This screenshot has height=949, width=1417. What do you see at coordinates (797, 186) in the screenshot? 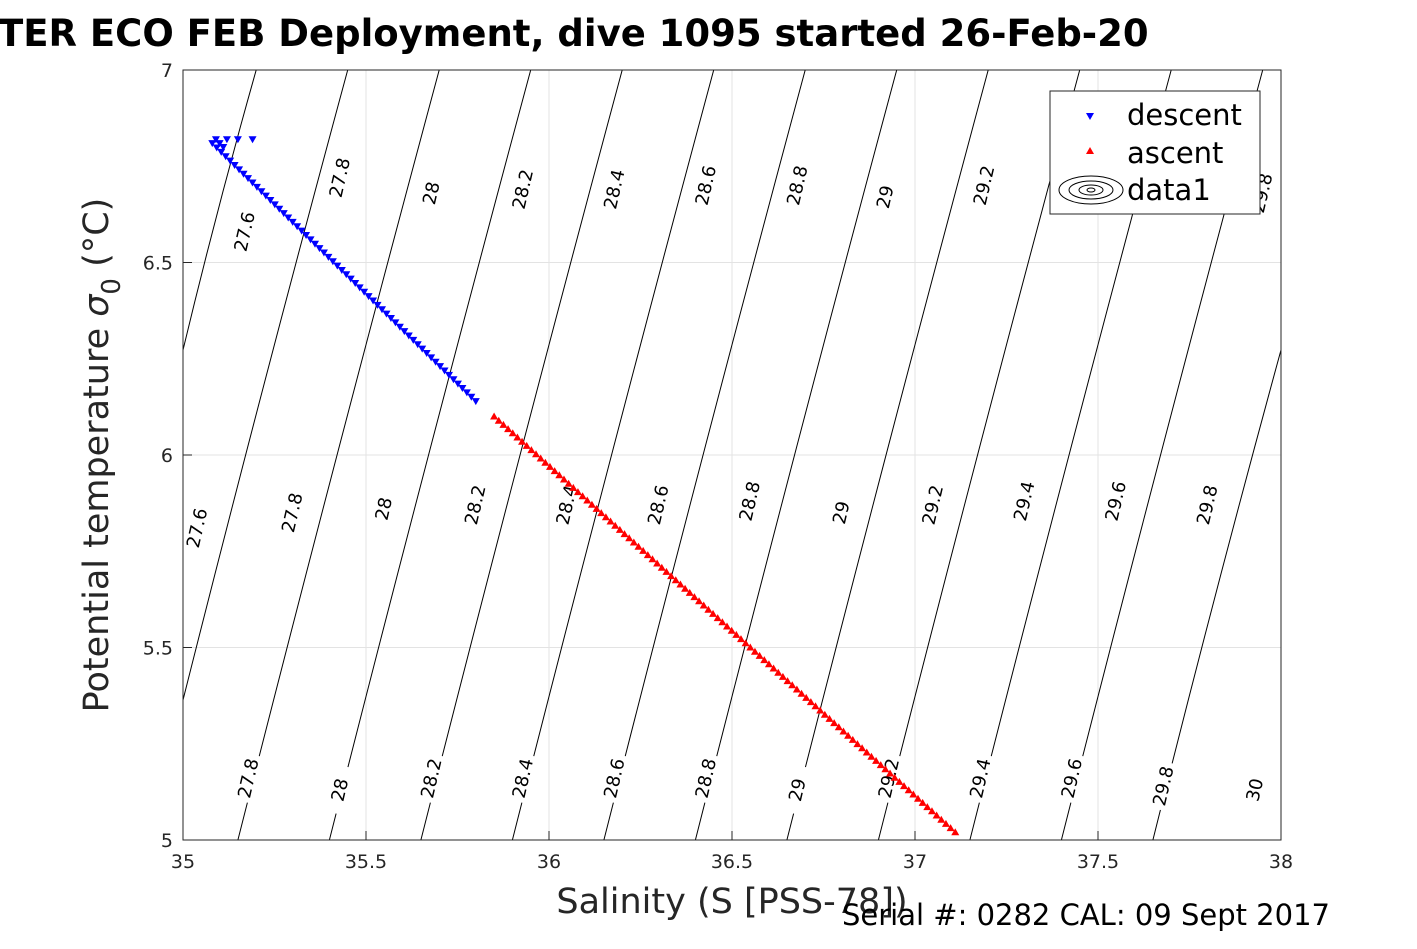
I see `contour-label: 28.8` at bounding box center [797, 186].